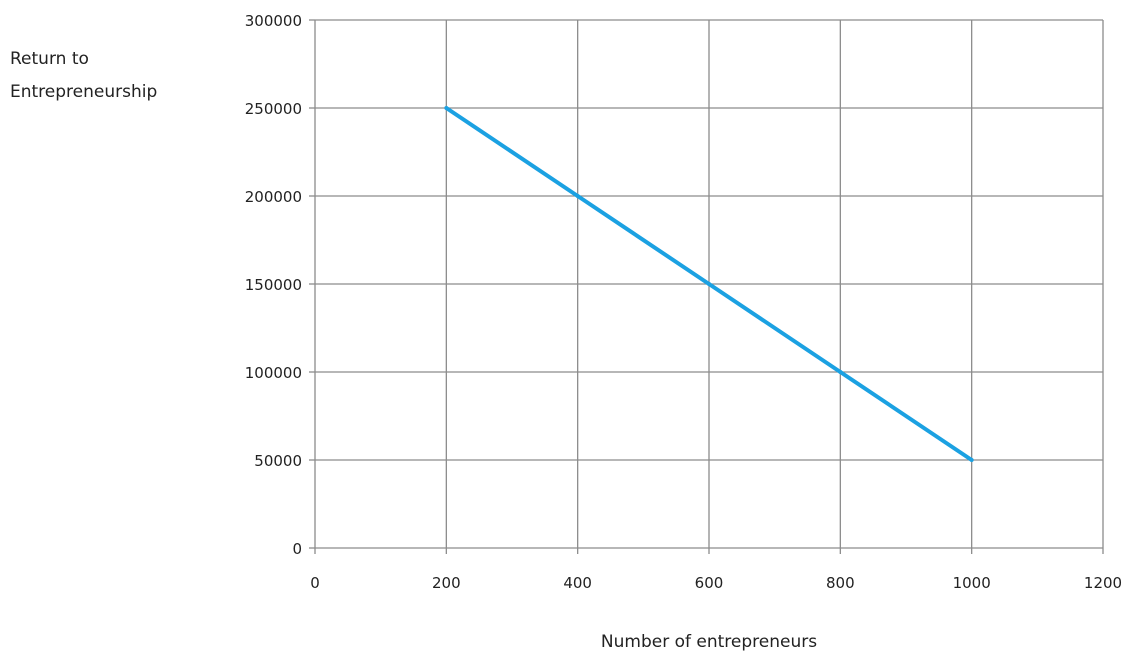  What do you see at coordinates (273, 197) in the screenshot?
I see `y-tick-label: 200000` at bounding box center [273, 197].